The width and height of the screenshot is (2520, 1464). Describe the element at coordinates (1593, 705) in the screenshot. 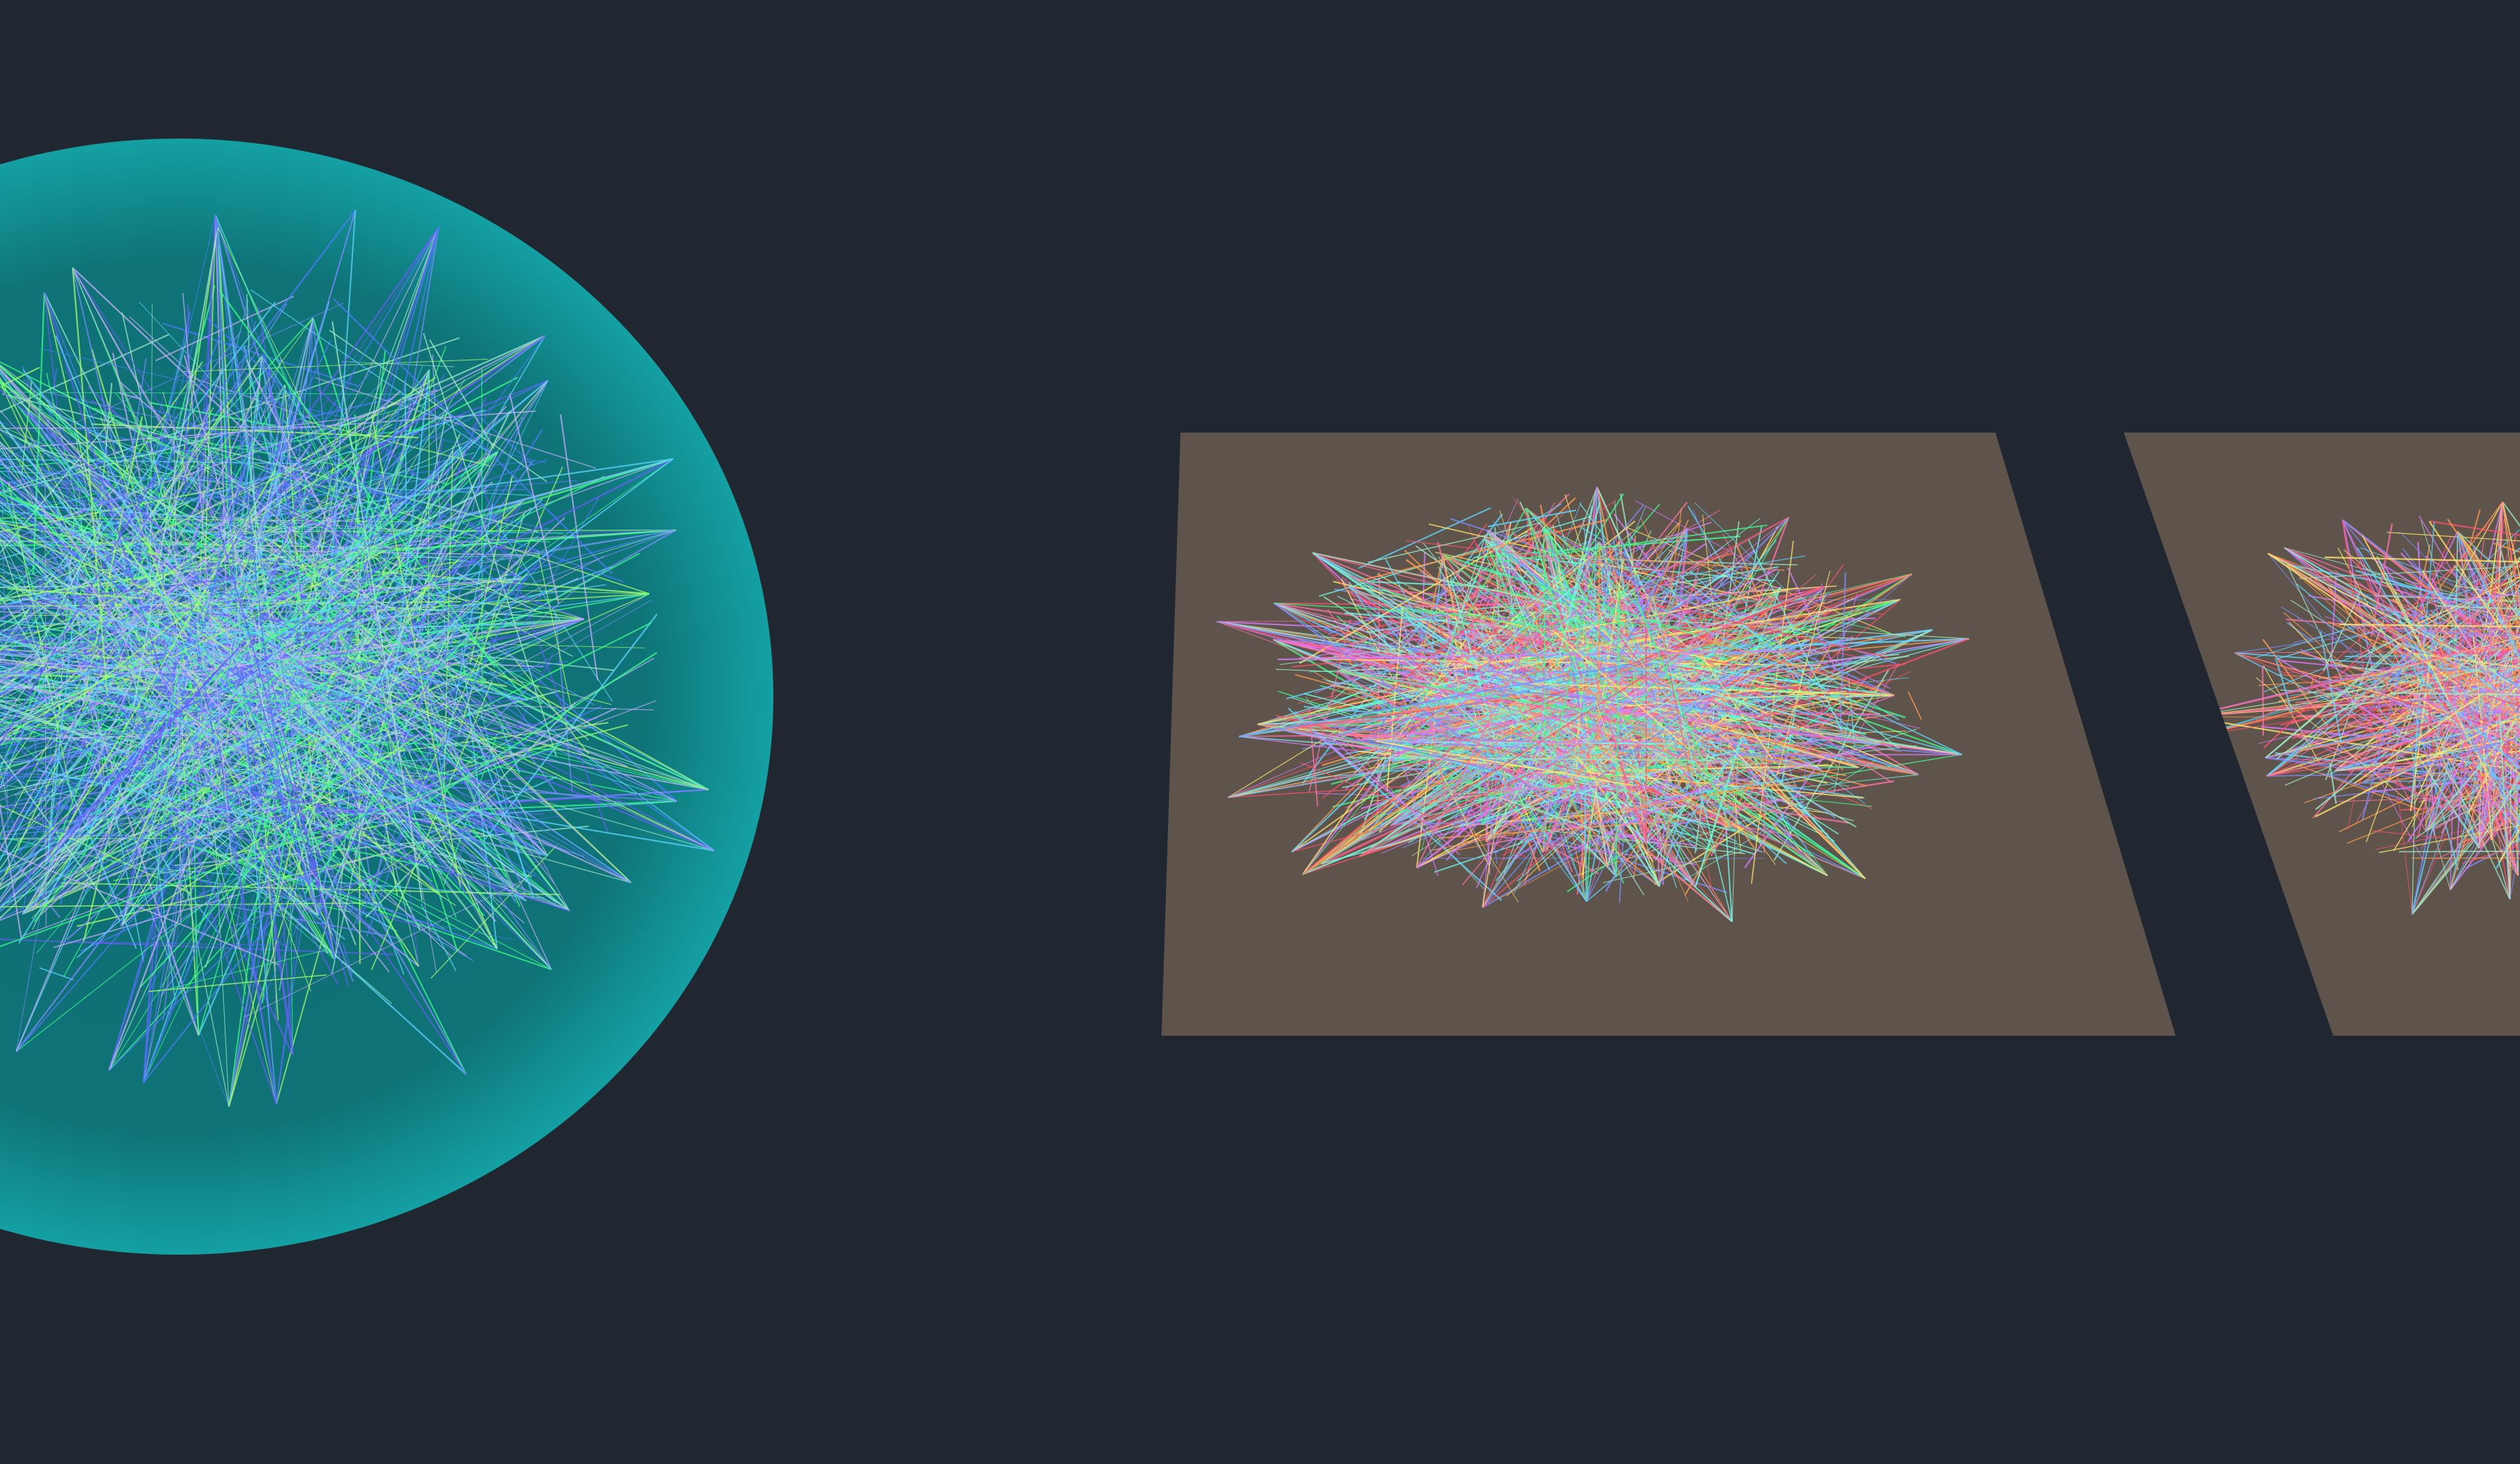

I see `plane-left-edges` at that location.